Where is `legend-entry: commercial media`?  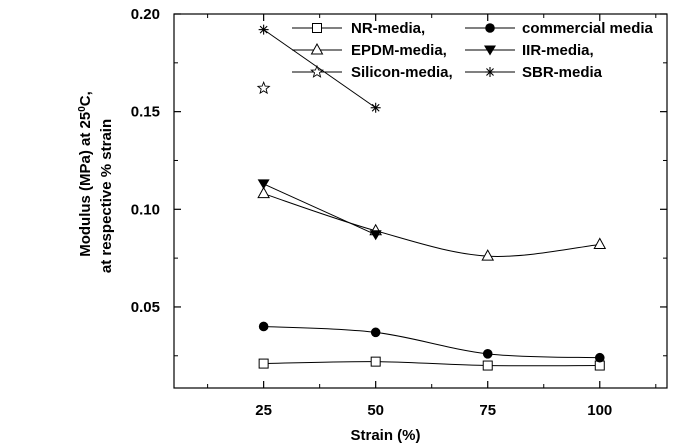 legend-entry: commercial media is located at coordinates (559, 28).